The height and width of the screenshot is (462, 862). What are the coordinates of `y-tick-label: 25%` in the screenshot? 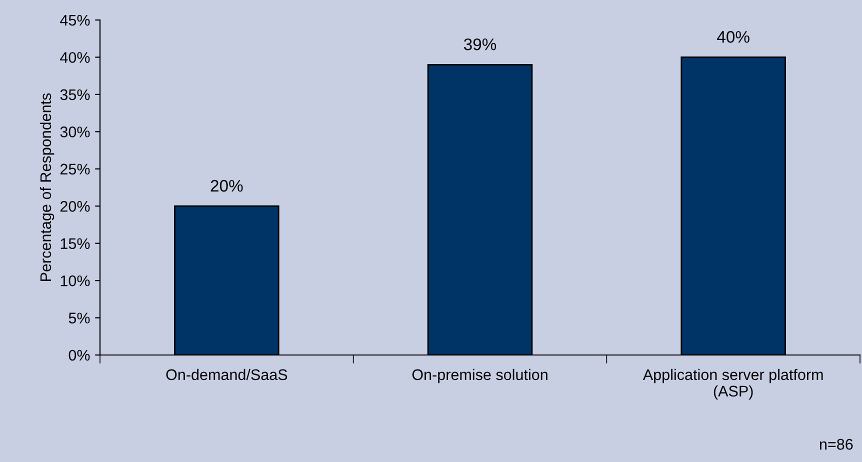 It's located at (75, 169).